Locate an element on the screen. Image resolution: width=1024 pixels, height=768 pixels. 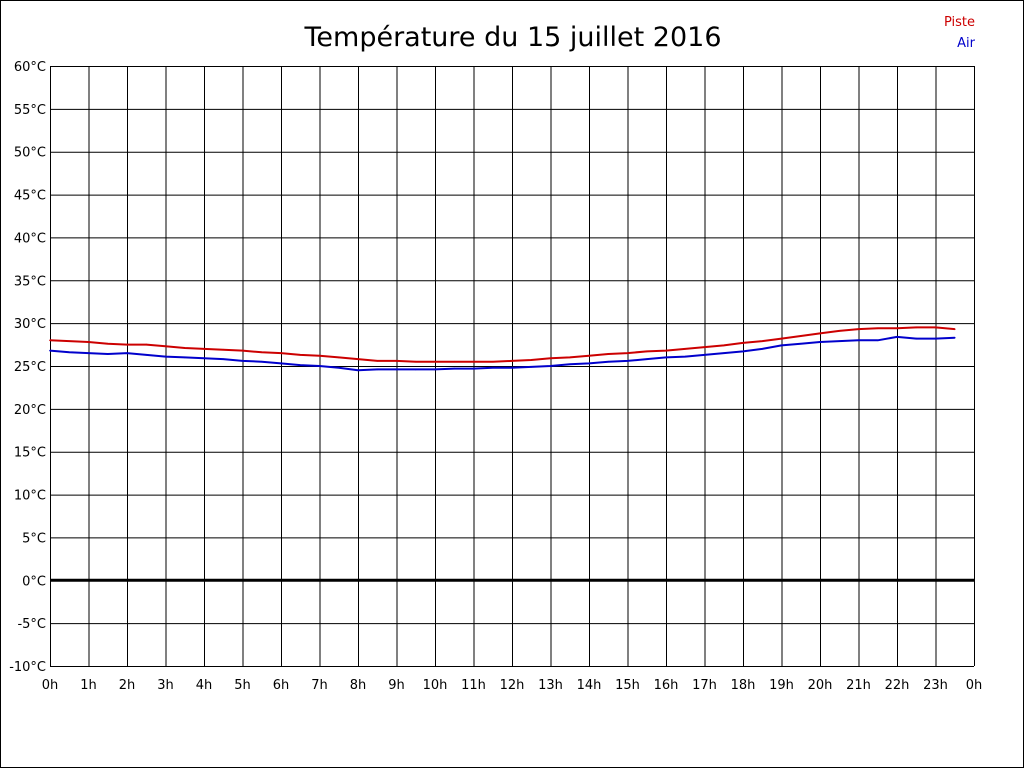
series-lines is located at coordinates (502, 349).